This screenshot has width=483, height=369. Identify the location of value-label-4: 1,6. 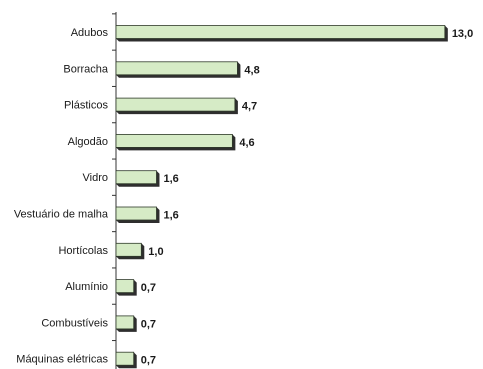
(170, 179).